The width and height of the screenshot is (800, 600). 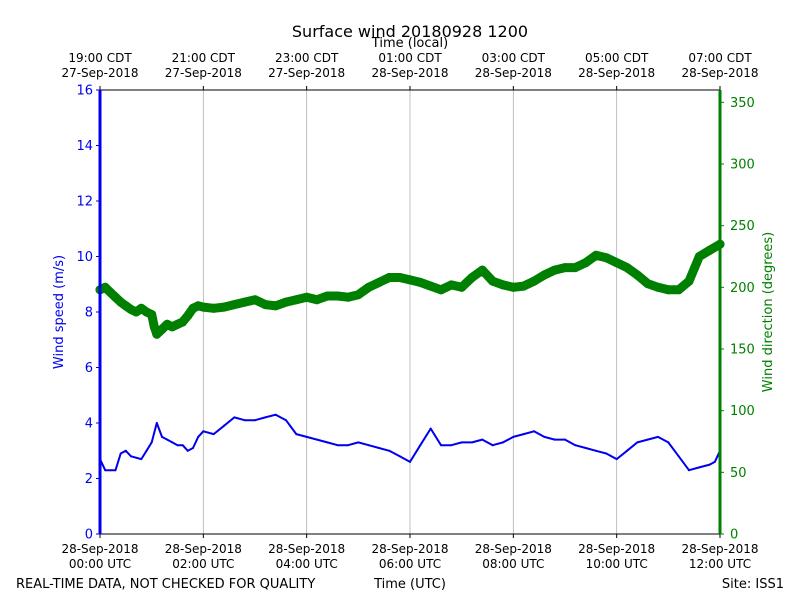 I want to click on speed-series-layer, so click(x=410, y=442).